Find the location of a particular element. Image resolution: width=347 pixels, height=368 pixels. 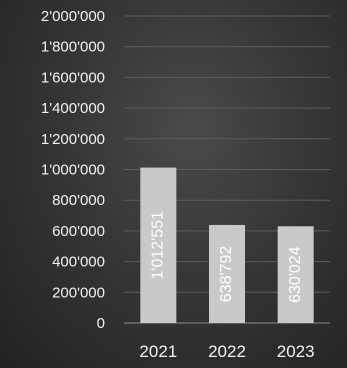

y-tick-label: 1'000'000 is located at coordinates (73, 170).